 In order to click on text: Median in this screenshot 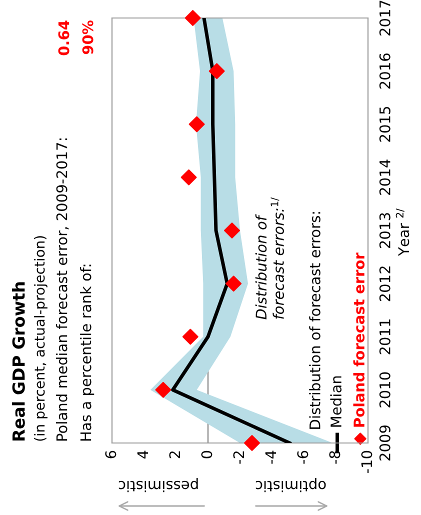, I will do `click(336, 401)`.